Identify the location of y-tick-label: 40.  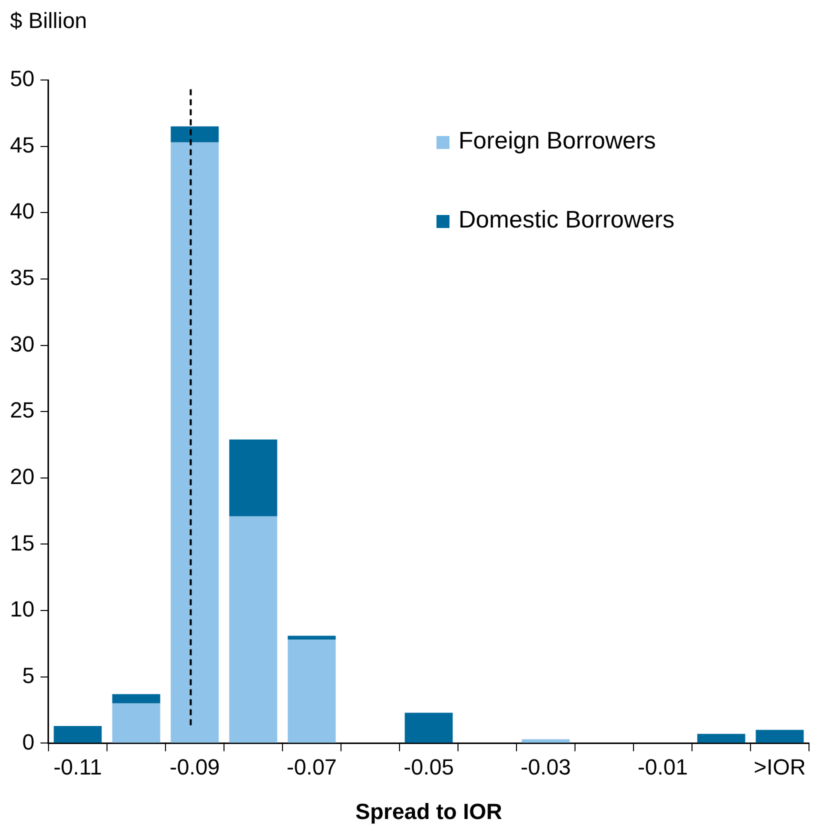
(22, 211).